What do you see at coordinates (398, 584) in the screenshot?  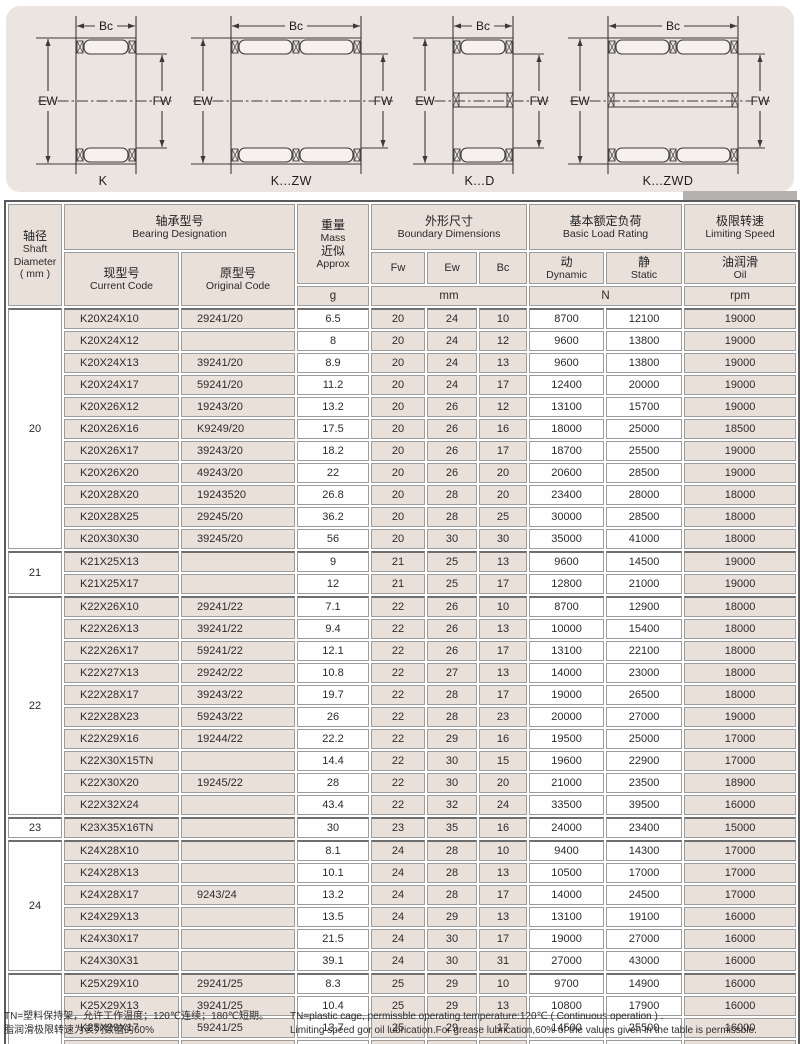 I see `fw-cell: 21` at bounding box center [398, 584].